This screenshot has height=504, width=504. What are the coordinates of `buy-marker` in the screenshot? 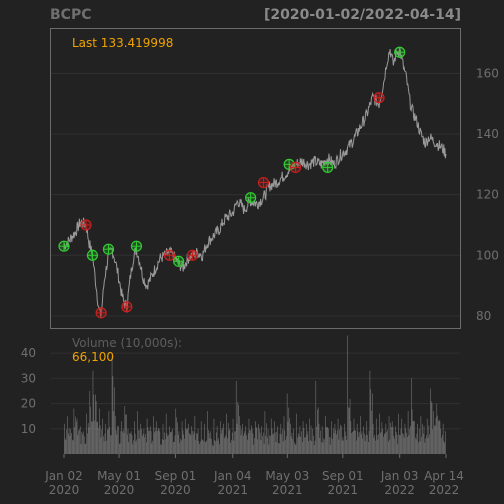 It's located at (328, 167).